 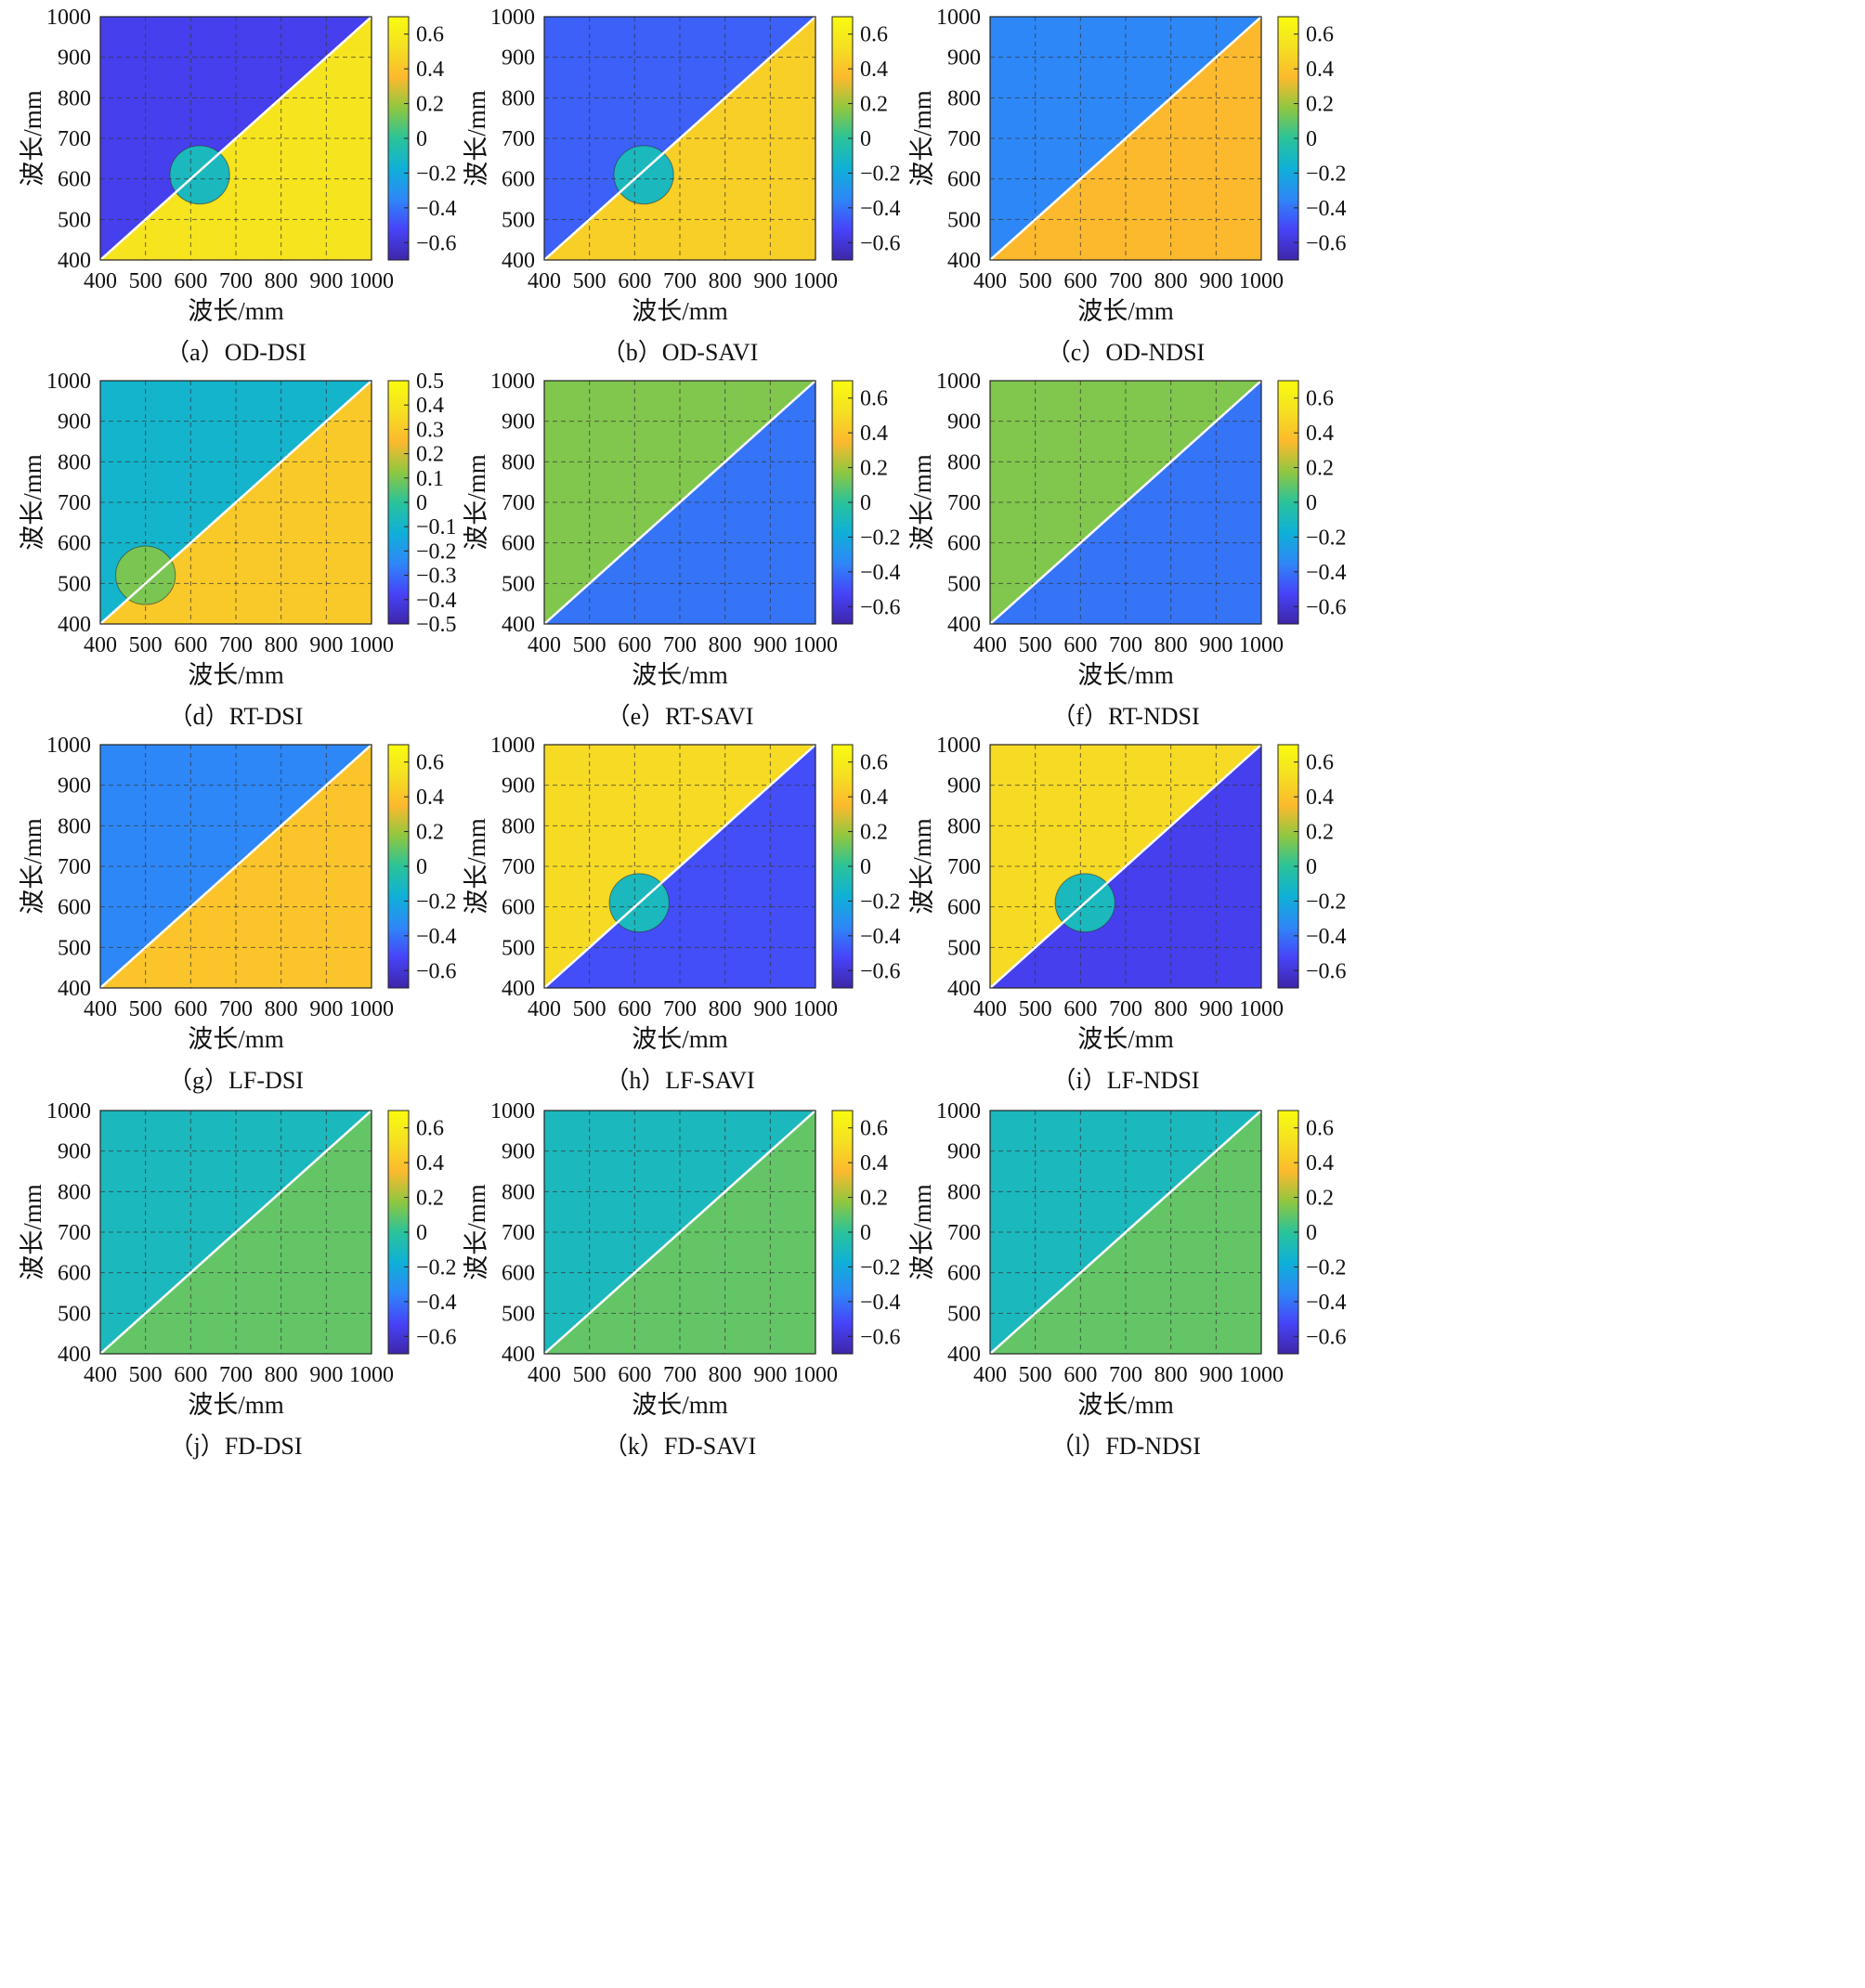 I want to click on subplot-caption: （h）LF-SAVI, so click(x=679, y=1080).